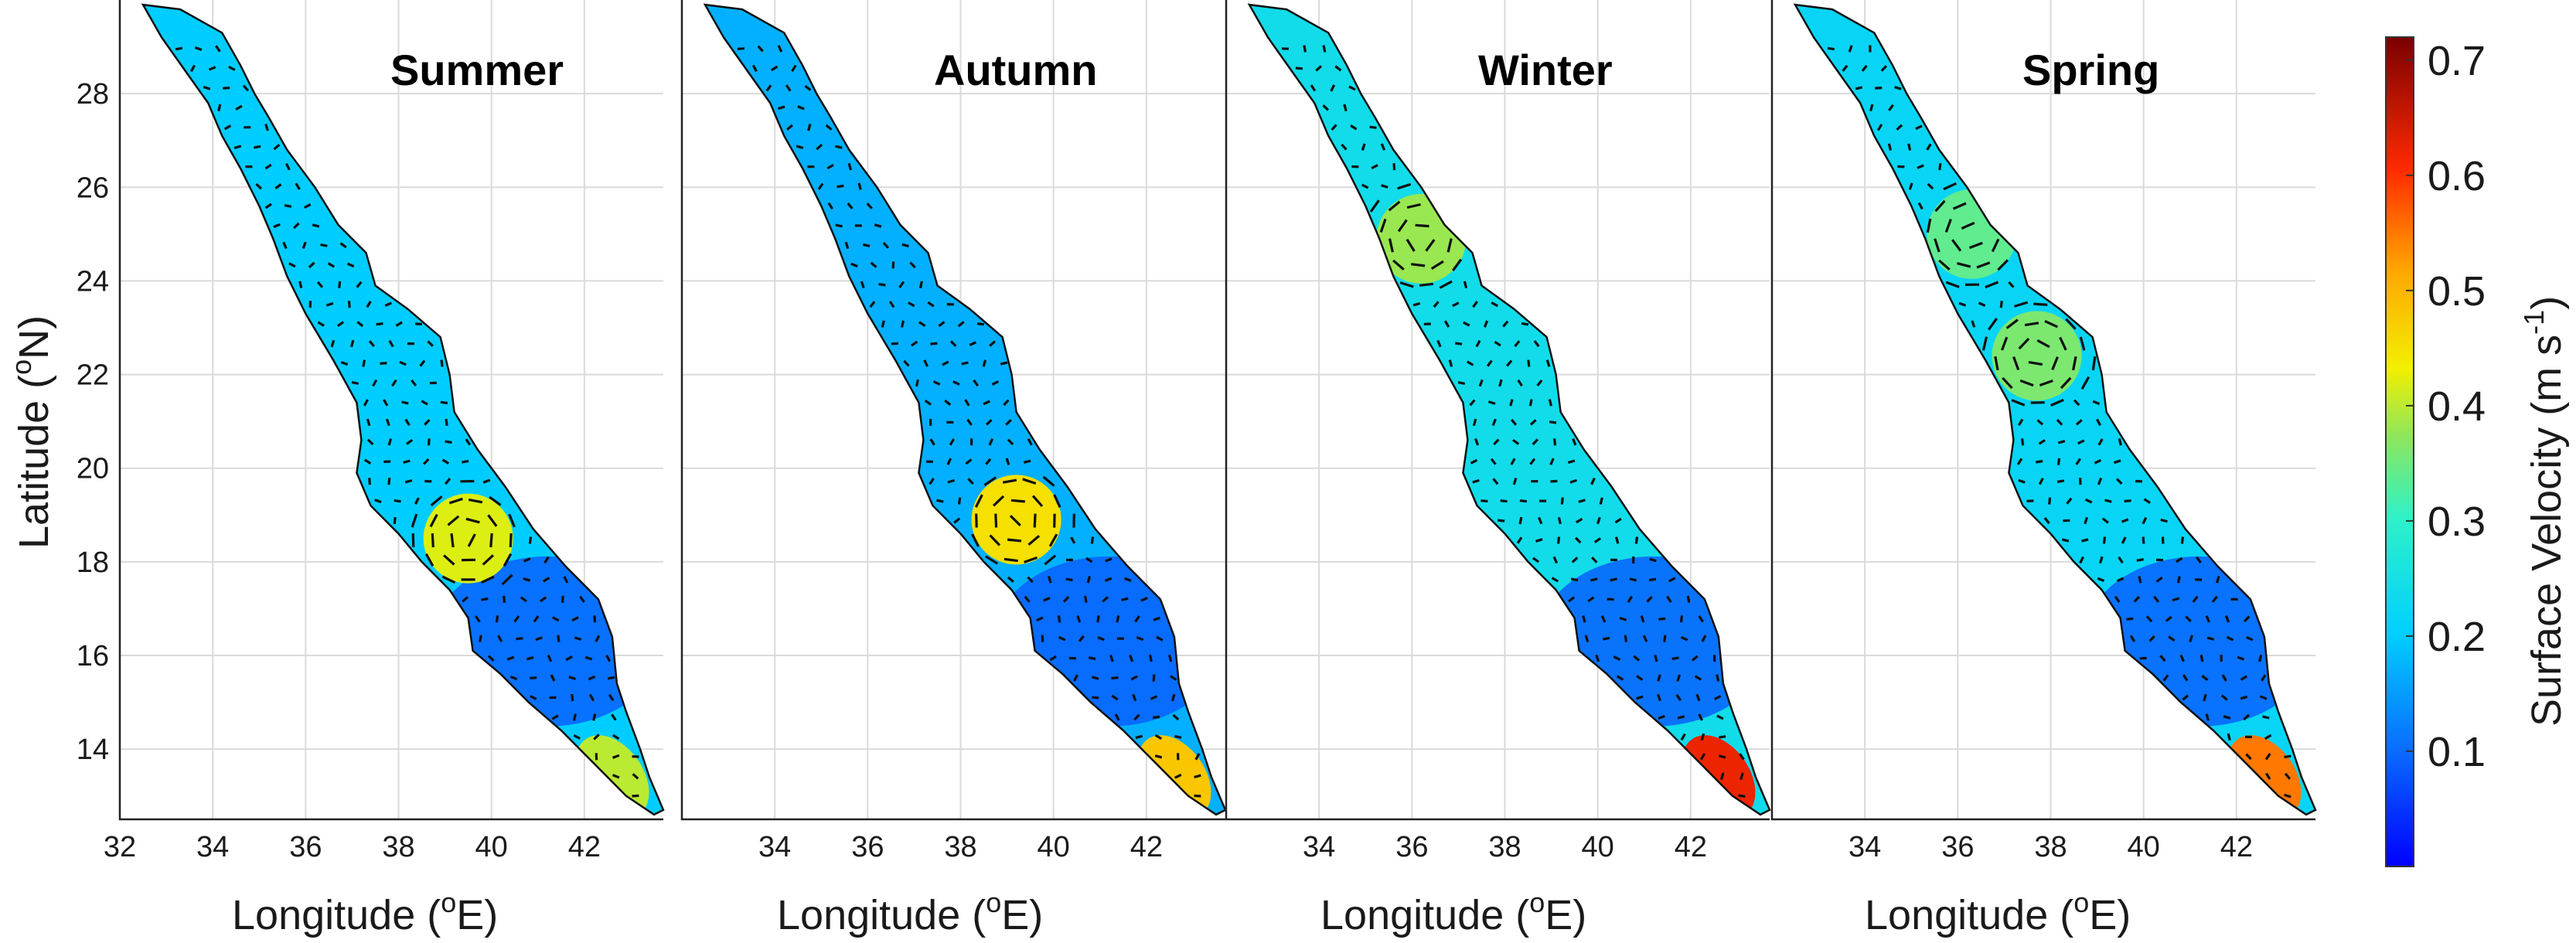  What do you see at coordinates (1865, 847) in the screenshot?
I see `x-tick-label: 34` at bounding box center [1865, 847].